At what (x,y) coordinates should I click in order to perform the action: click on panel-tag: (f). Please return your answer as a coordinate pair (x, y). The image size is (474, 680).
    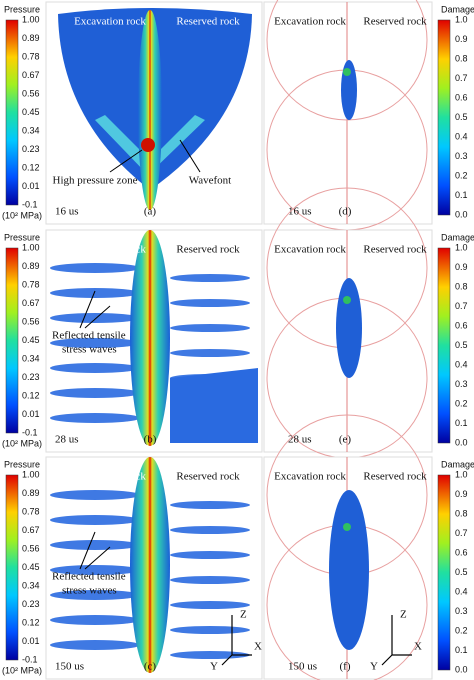
    Looking at the image, I should click on (345, 667).